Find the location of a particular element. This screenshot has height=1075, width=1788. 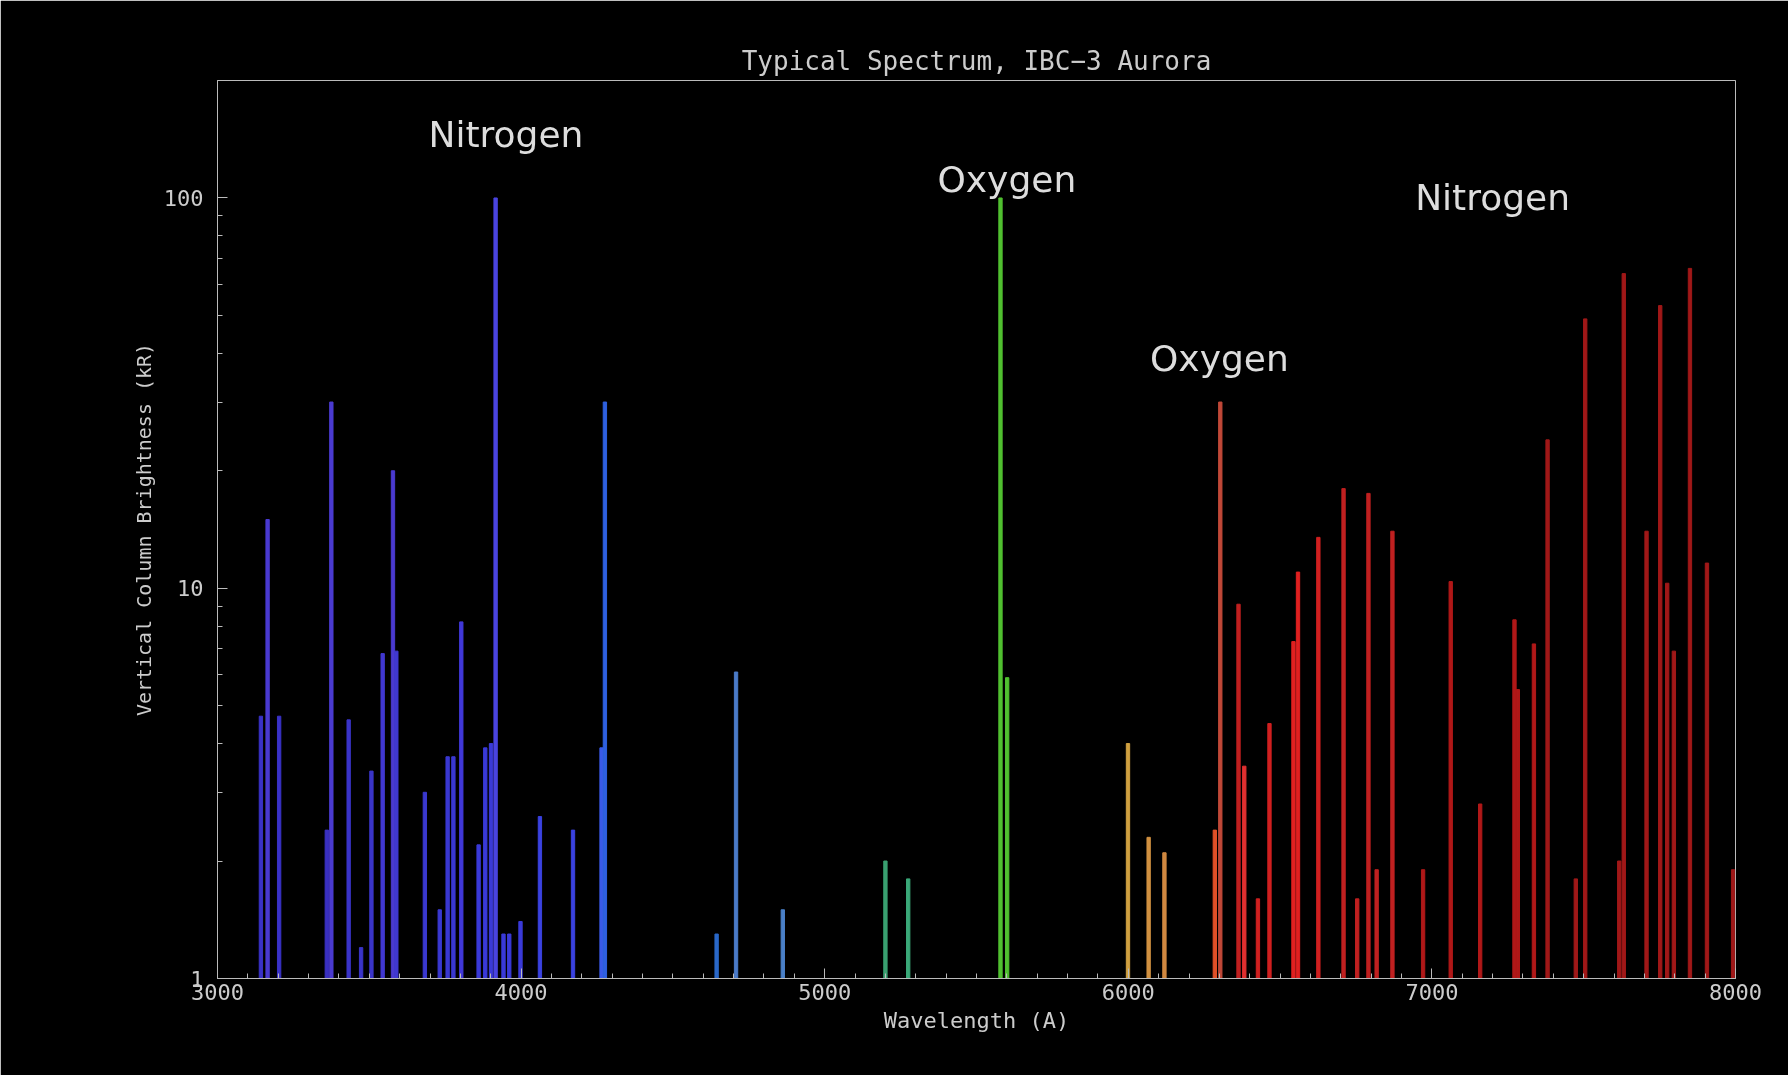

y-tick-label: 10 is located at coordinates (190, 589).